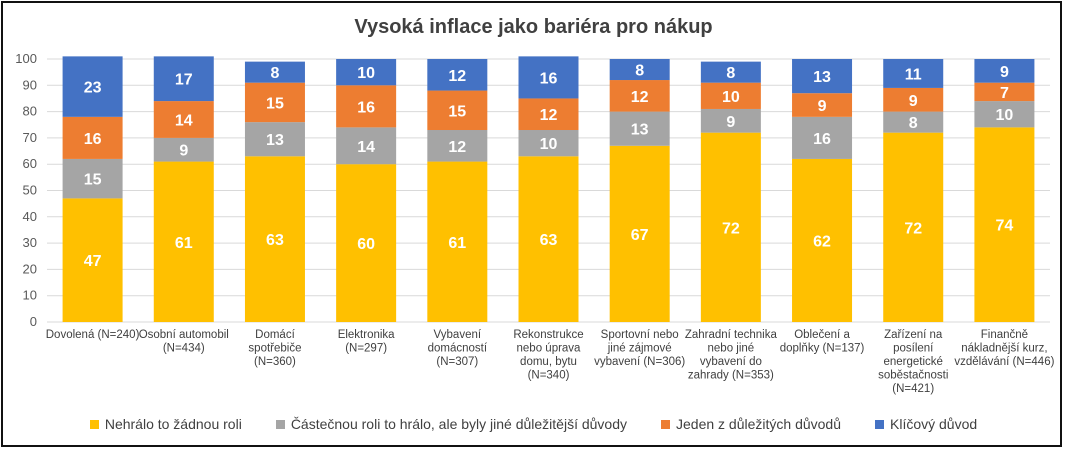  What do you see at coordinates (639, 349) in the screenshot?
I see `x-tick-label: jiné zájmové` at bounding box center [639, 349].